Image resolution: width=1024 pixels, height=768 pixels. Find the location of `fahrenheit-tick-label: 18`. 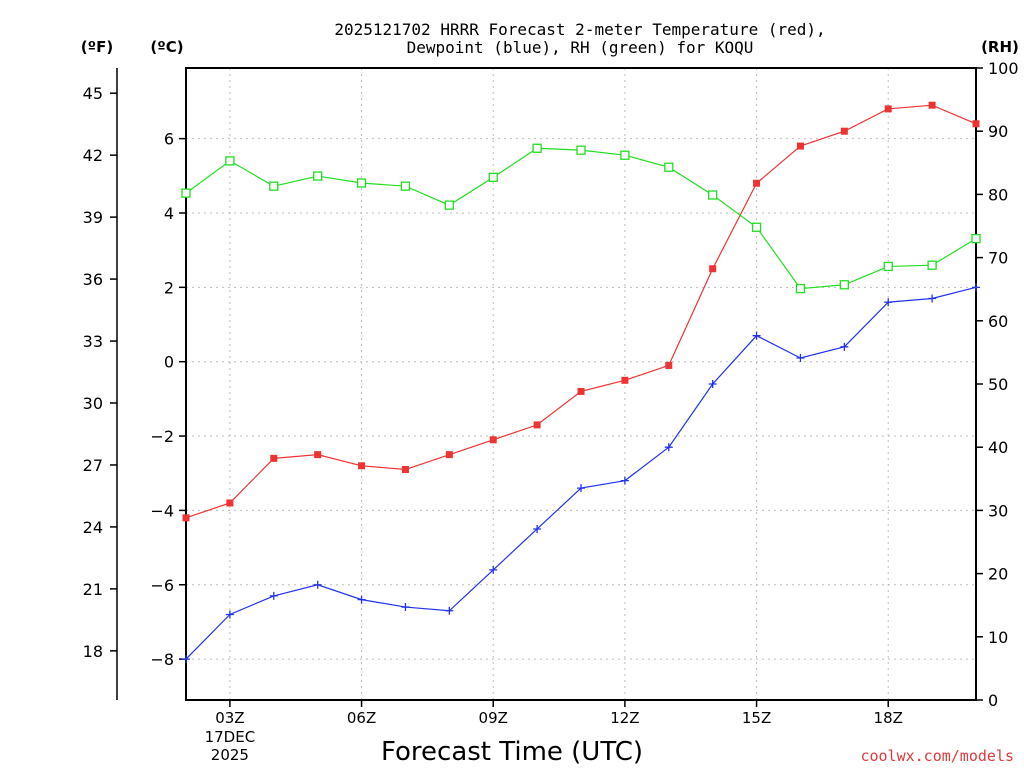

fahrenheit-tick-label: 18 is located at coordinates (93, 651).